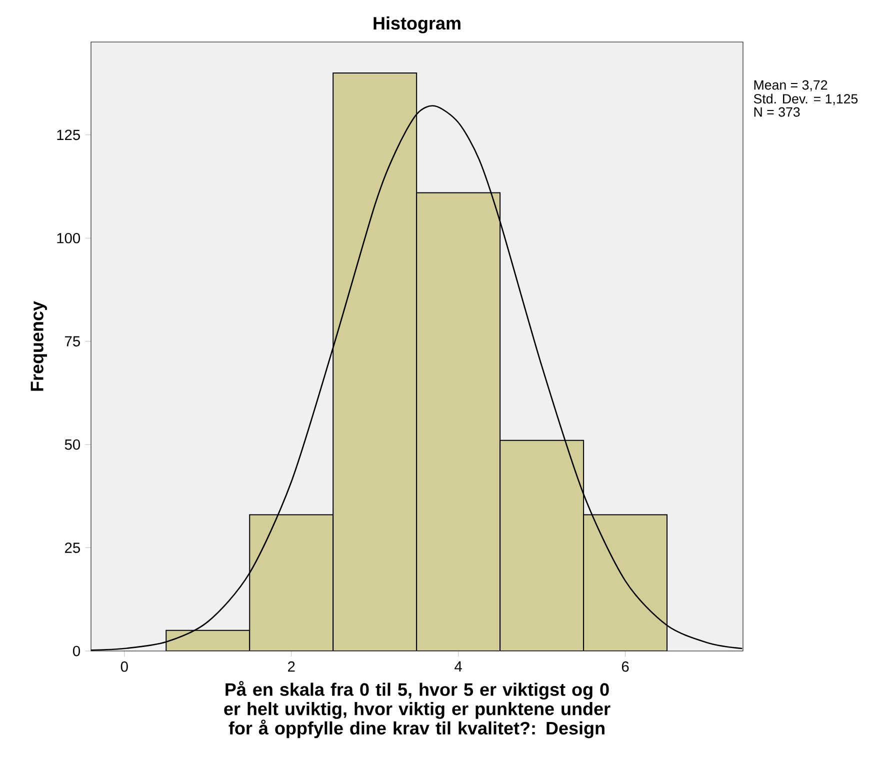 The width and height of the screenshot is (893, 772). Describe the element at coordinates (72, 444) in the screenshot. I see `y-tick-label: 50` at that location.